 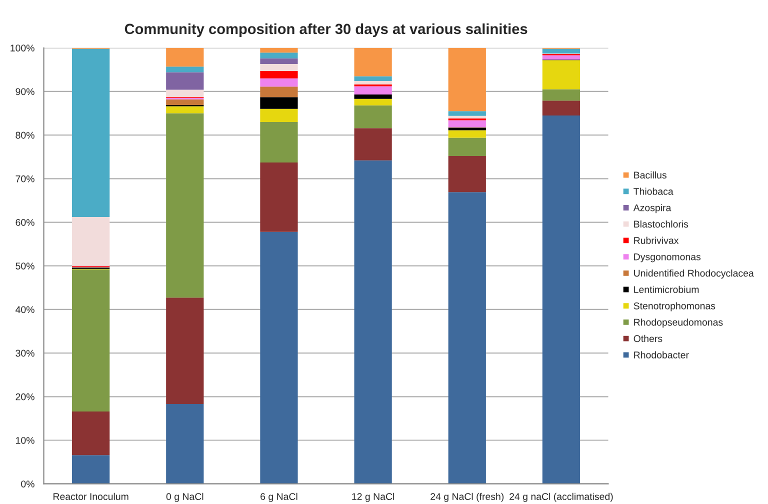 I want to click on legend-label: Unidentified Rhodocyclacea, so click(x=694, y=274).